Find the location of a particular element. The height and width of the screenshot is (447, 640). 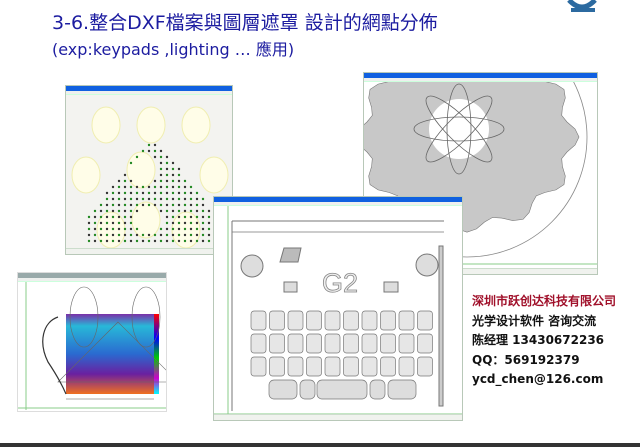

dot-distribution-window is located at coordinates (149, 170).